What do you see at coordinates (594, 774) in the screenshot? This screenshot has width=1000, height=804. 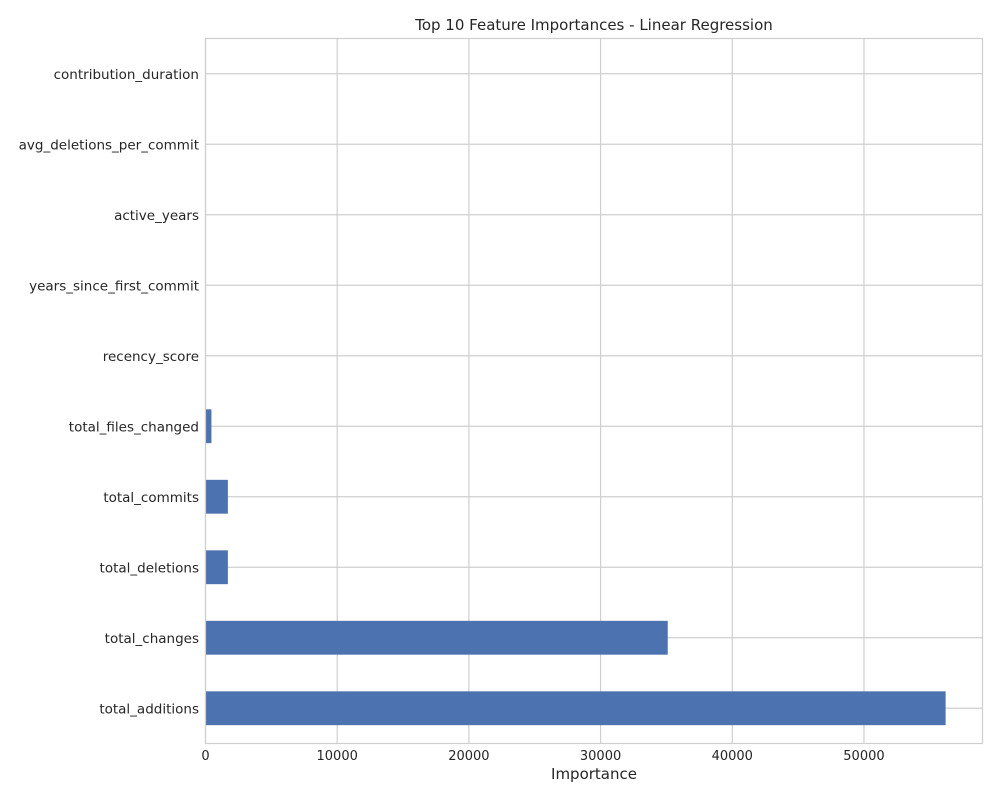 I see `x-axis-label: Importance` at bounding box center [594, 774].